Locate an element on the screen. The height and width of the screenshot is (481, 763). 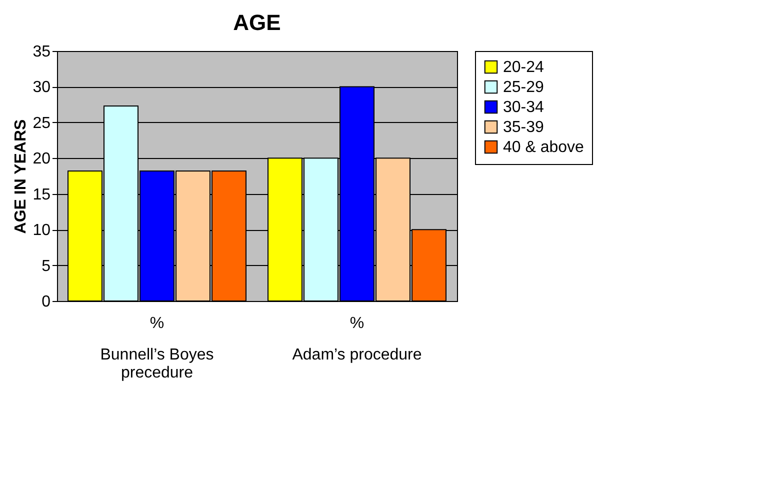
y-tick-label: 15 is located at coordinates (41, 195).